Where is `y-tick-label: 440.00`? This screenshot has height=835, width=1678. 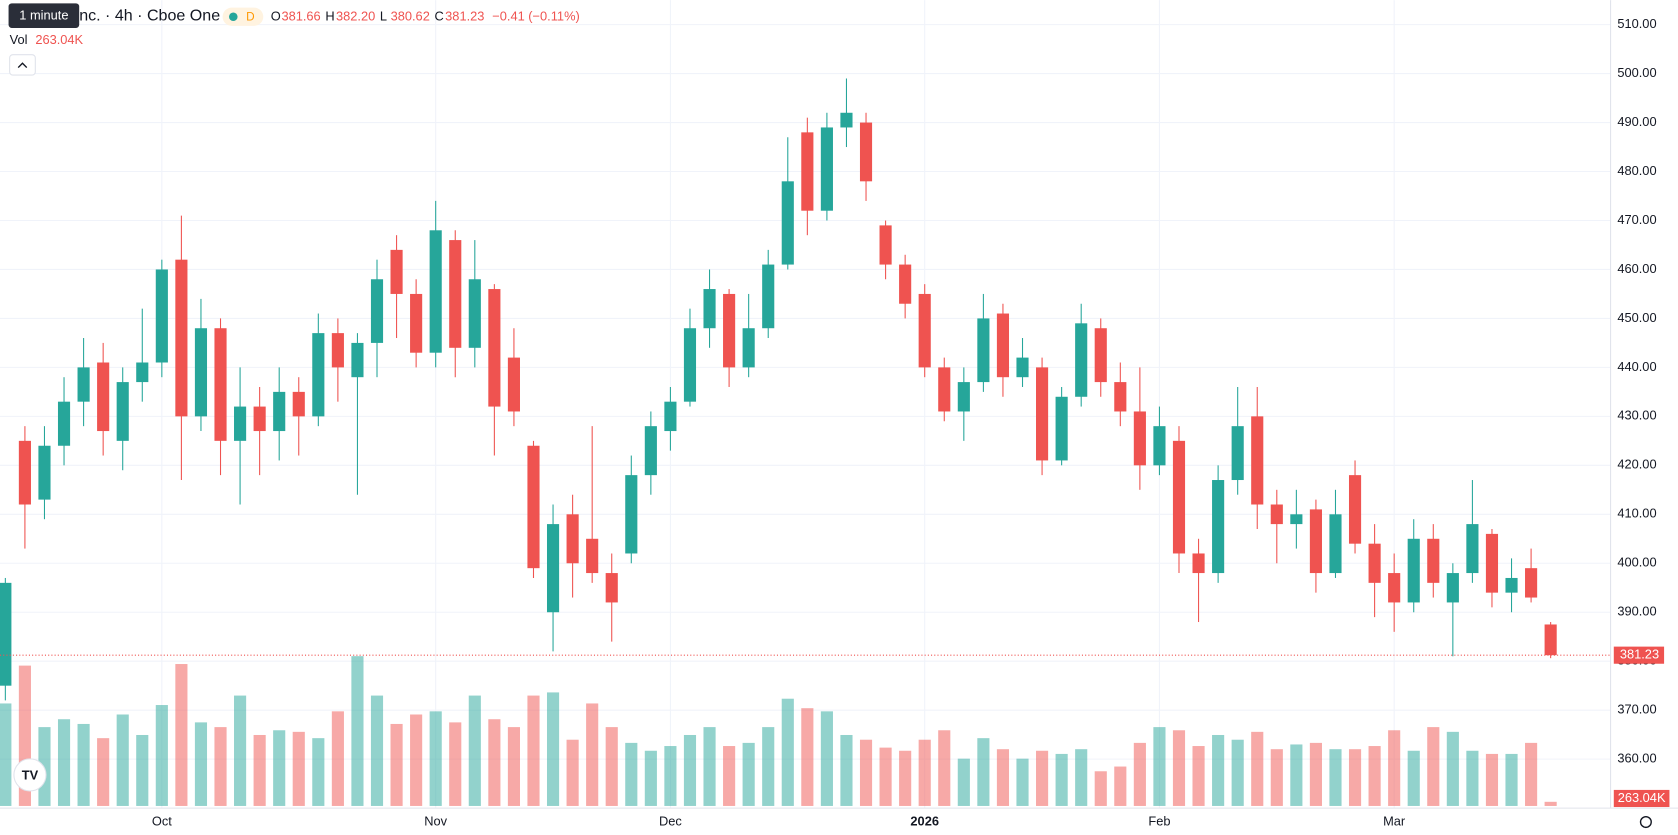 y-tick-label: 440.00 is located at coordinates (1636, 366).